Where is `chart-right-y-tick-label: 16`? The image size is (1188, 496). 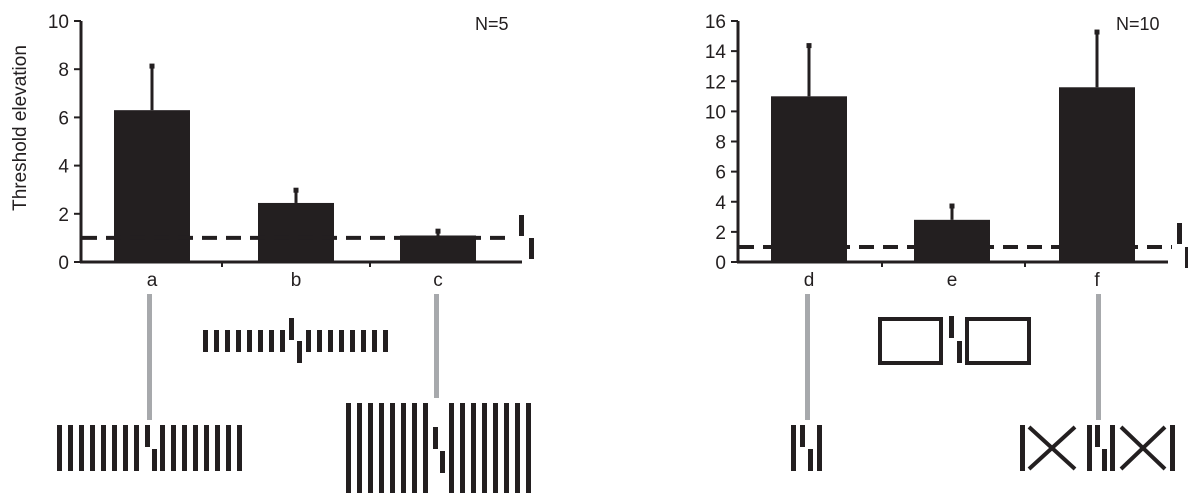 chart-right-y-tick-label: 16 is located at coordinates (715, 22).